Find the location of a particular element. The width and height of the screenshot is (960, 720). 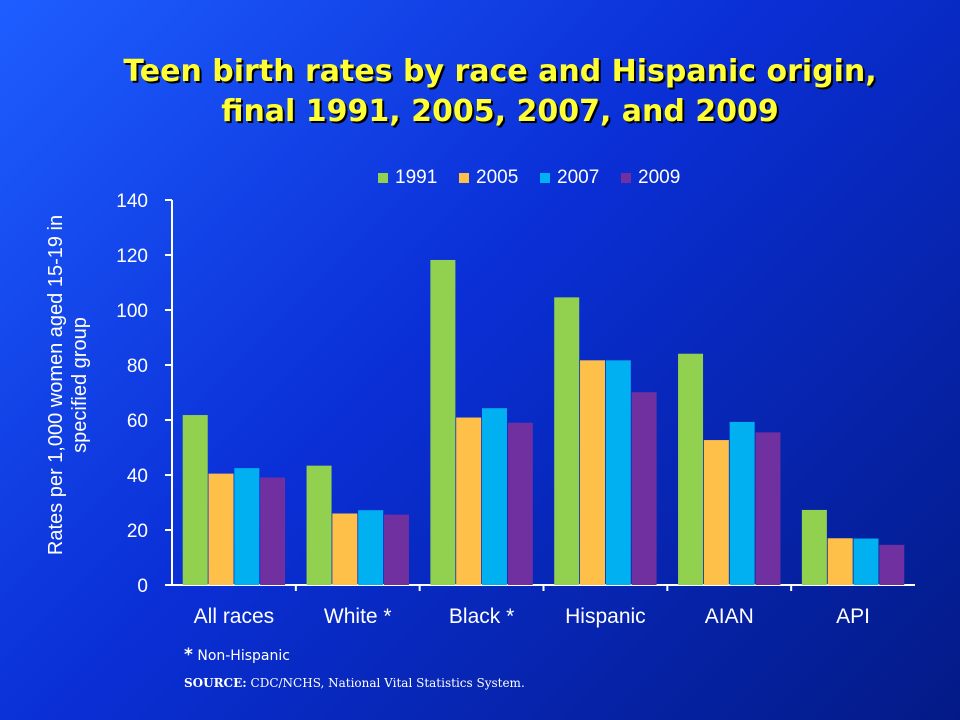

legend-swatch-2005 is located at coordinates (464, 178).